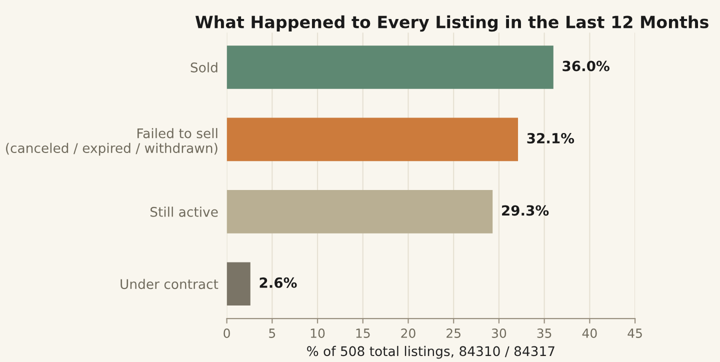 The image size is (720, 362). Describe the element at coordinates (363, 333) in the screenshot. I see `x-tick-label: 15` at that location.